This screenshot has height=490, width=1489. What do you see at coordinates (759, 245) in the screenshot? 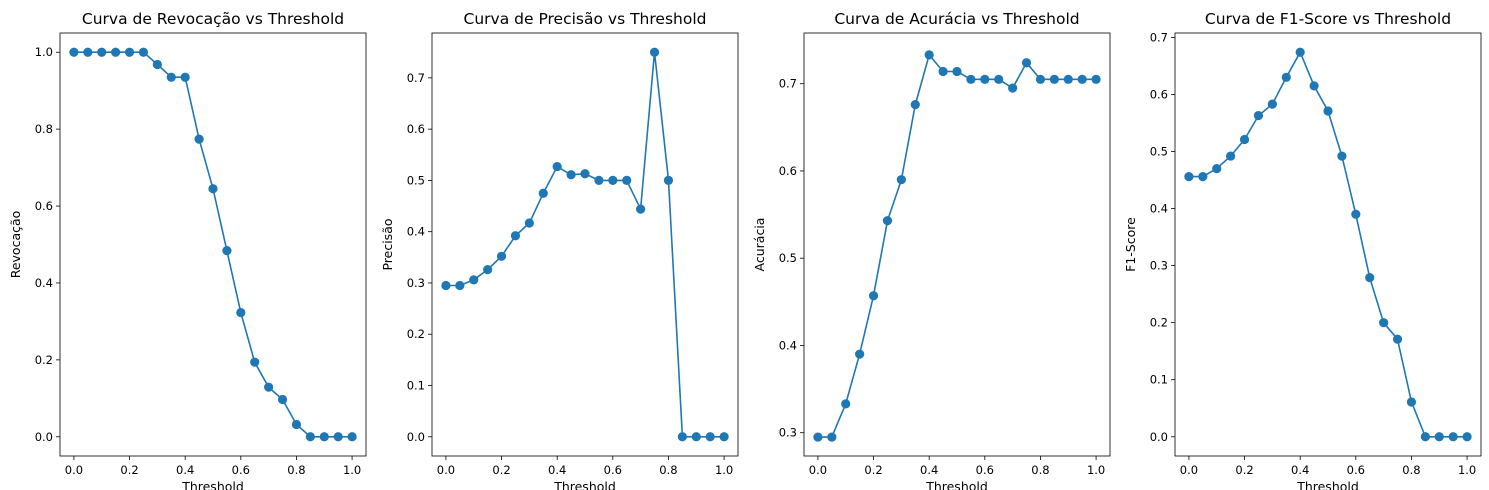
I see `y-axis-label: Acurácia` at bounding box center [759, 245].